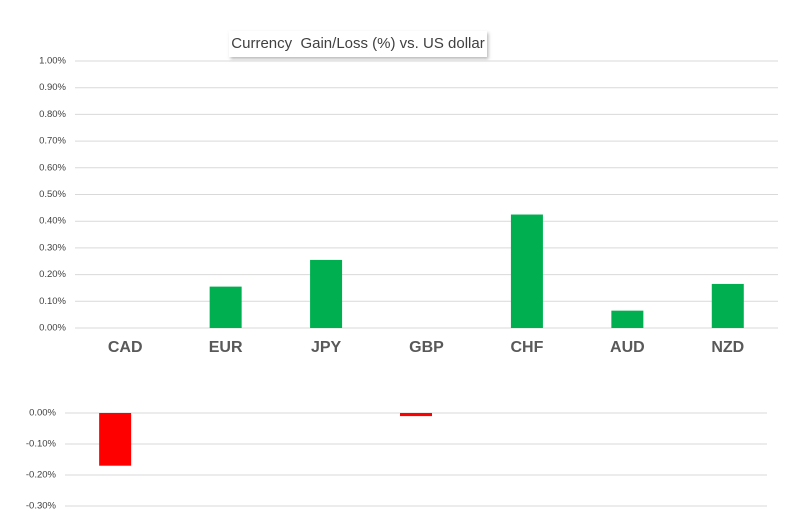  Describe the element at coordinates (426, 347) in the screenshot. I see `x-tick-label: GBP` at that location.